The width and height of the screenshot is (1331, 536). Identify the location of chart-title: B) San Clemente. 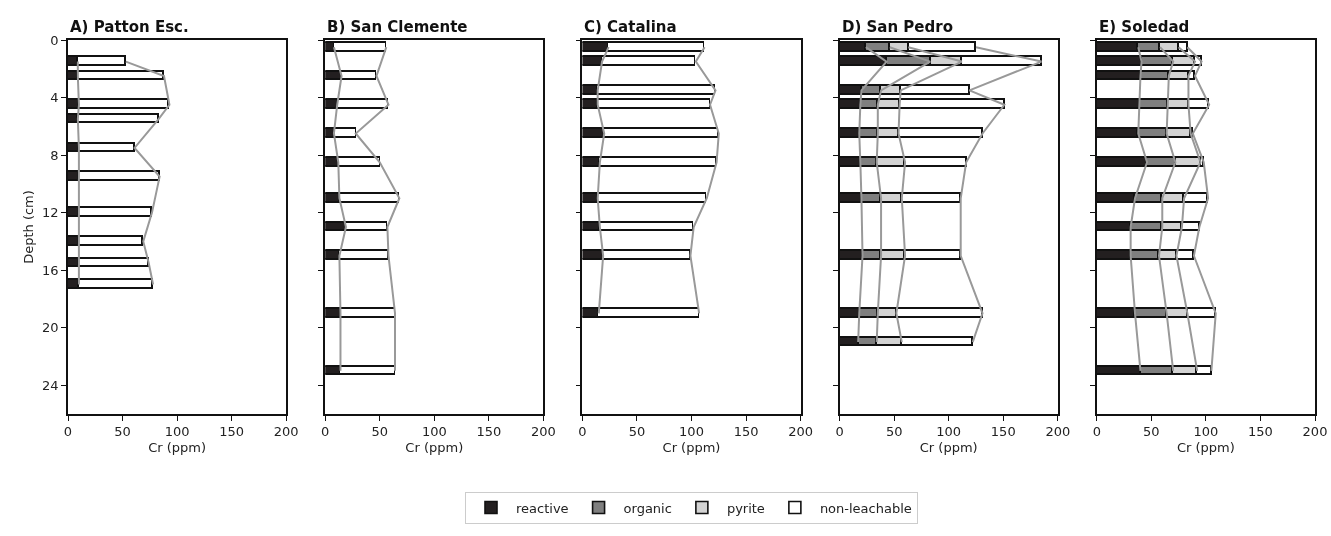
(397, 27).